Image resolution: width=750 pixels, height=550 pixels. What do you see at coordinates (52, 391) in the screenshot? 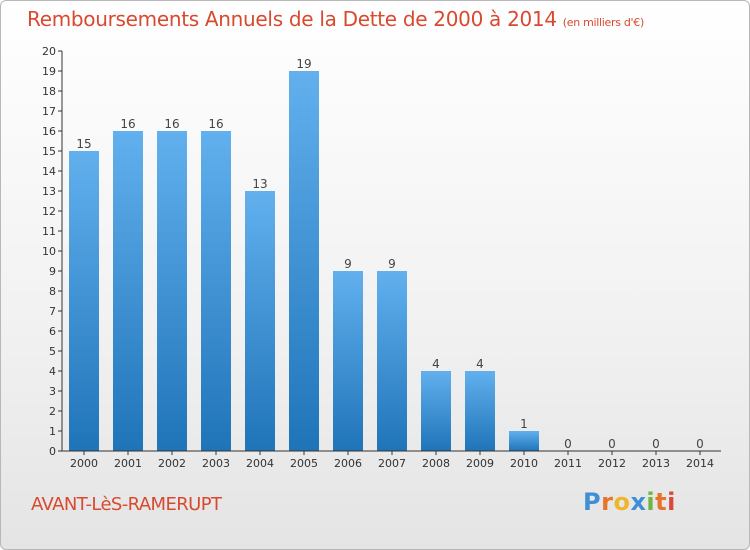
I see `y-tick-label: 3` at bounding box center [52, 391].